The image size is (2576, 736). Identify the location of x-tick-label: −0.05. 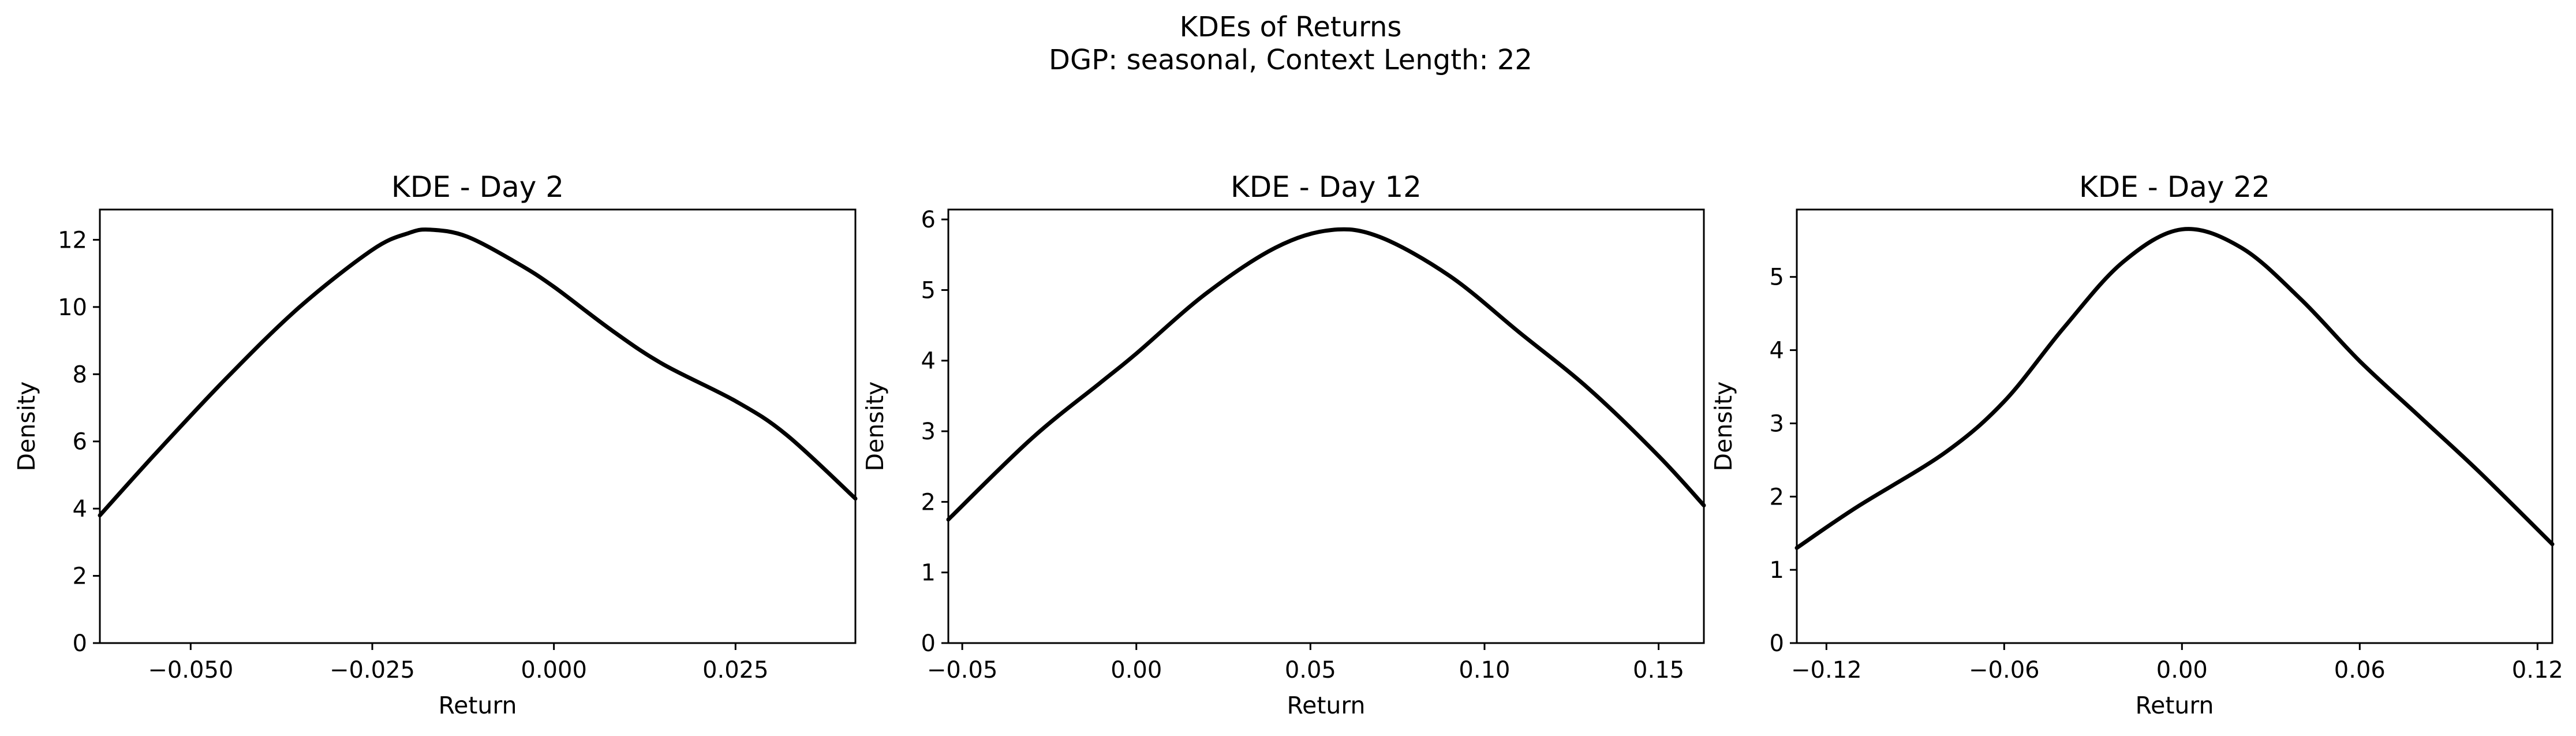
(962, 670).